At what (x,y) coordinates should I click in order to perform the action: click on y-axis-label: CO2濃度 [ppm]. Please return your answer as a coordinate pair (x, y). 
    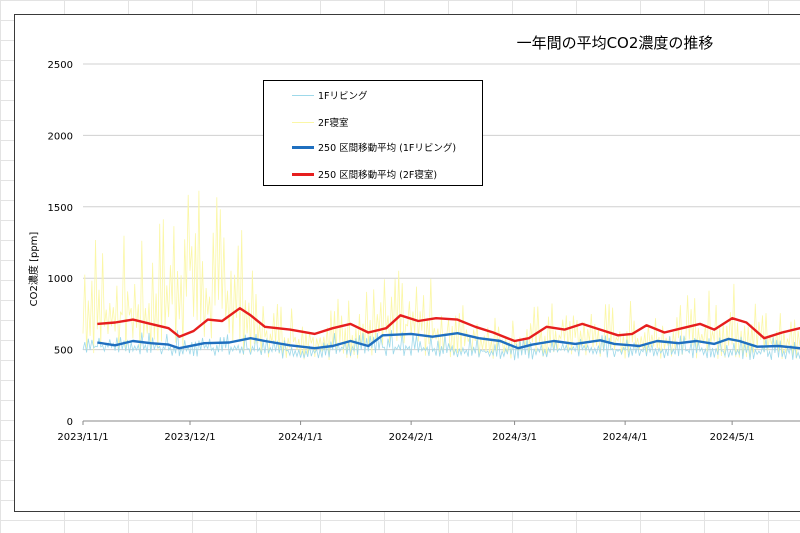
    Looking at the image, I should click on (33, 269).